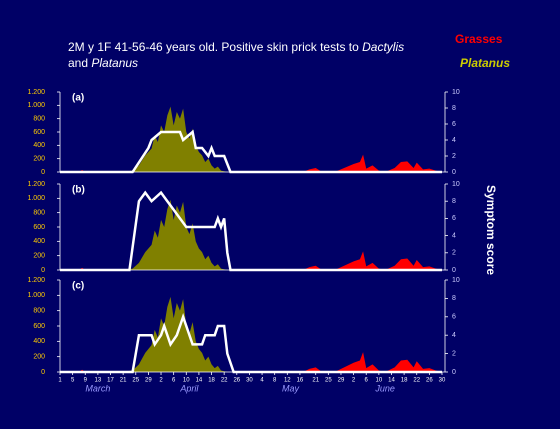  I want to click on x-tick-label: 9, so click(86, 381).